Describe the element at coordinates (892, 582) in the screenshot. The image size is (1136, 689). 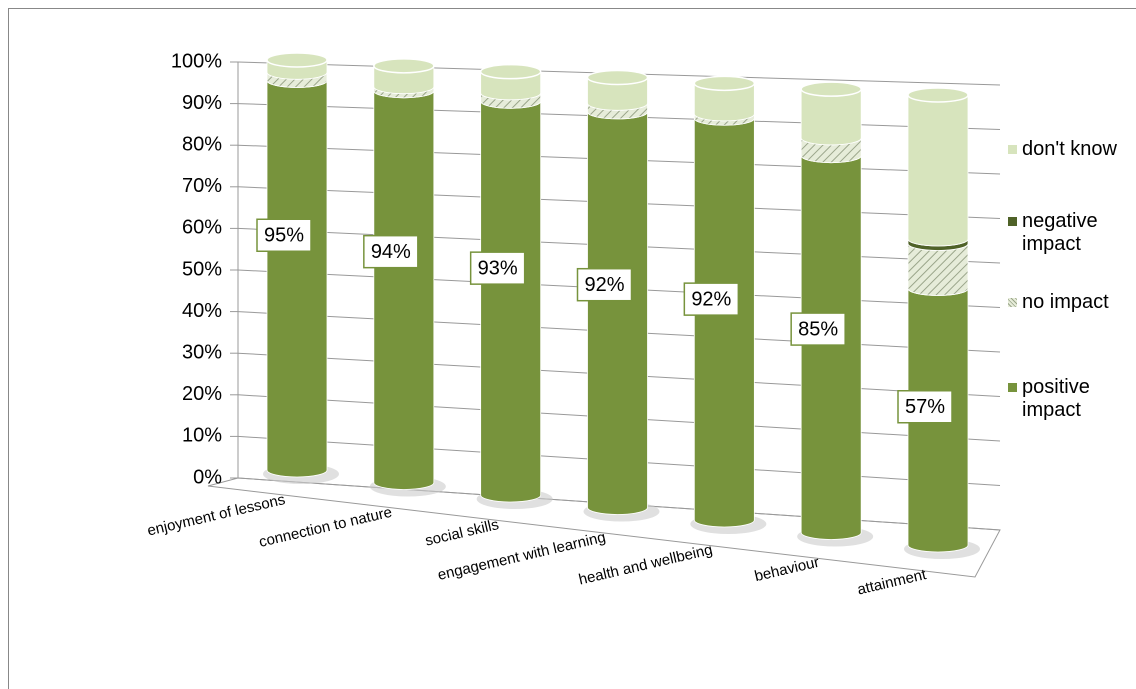
I see `x-tick-label: attainment` at that location.